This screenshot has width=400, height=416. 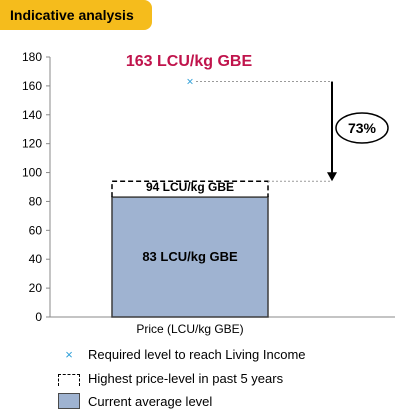 I want to click on required-level-marker: ×, so click(x=189, y=82).